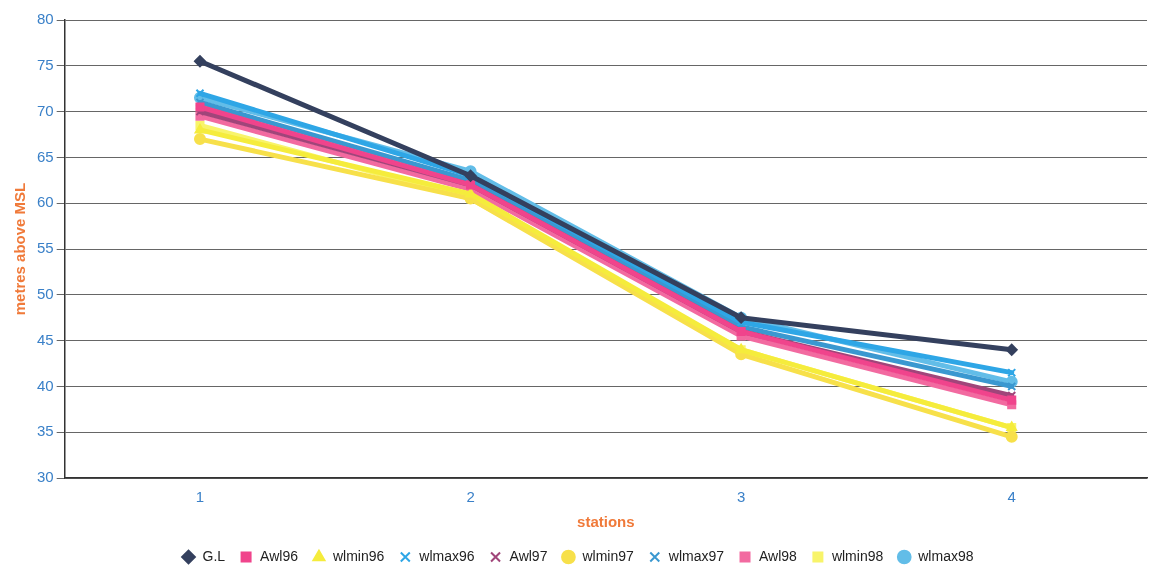 The width and height of the screenshot is (1175, 582). What do you see at coordinates (214, 555) in the screenshot?
I see `legend-label: G.L` at bounding box center [214, 555].